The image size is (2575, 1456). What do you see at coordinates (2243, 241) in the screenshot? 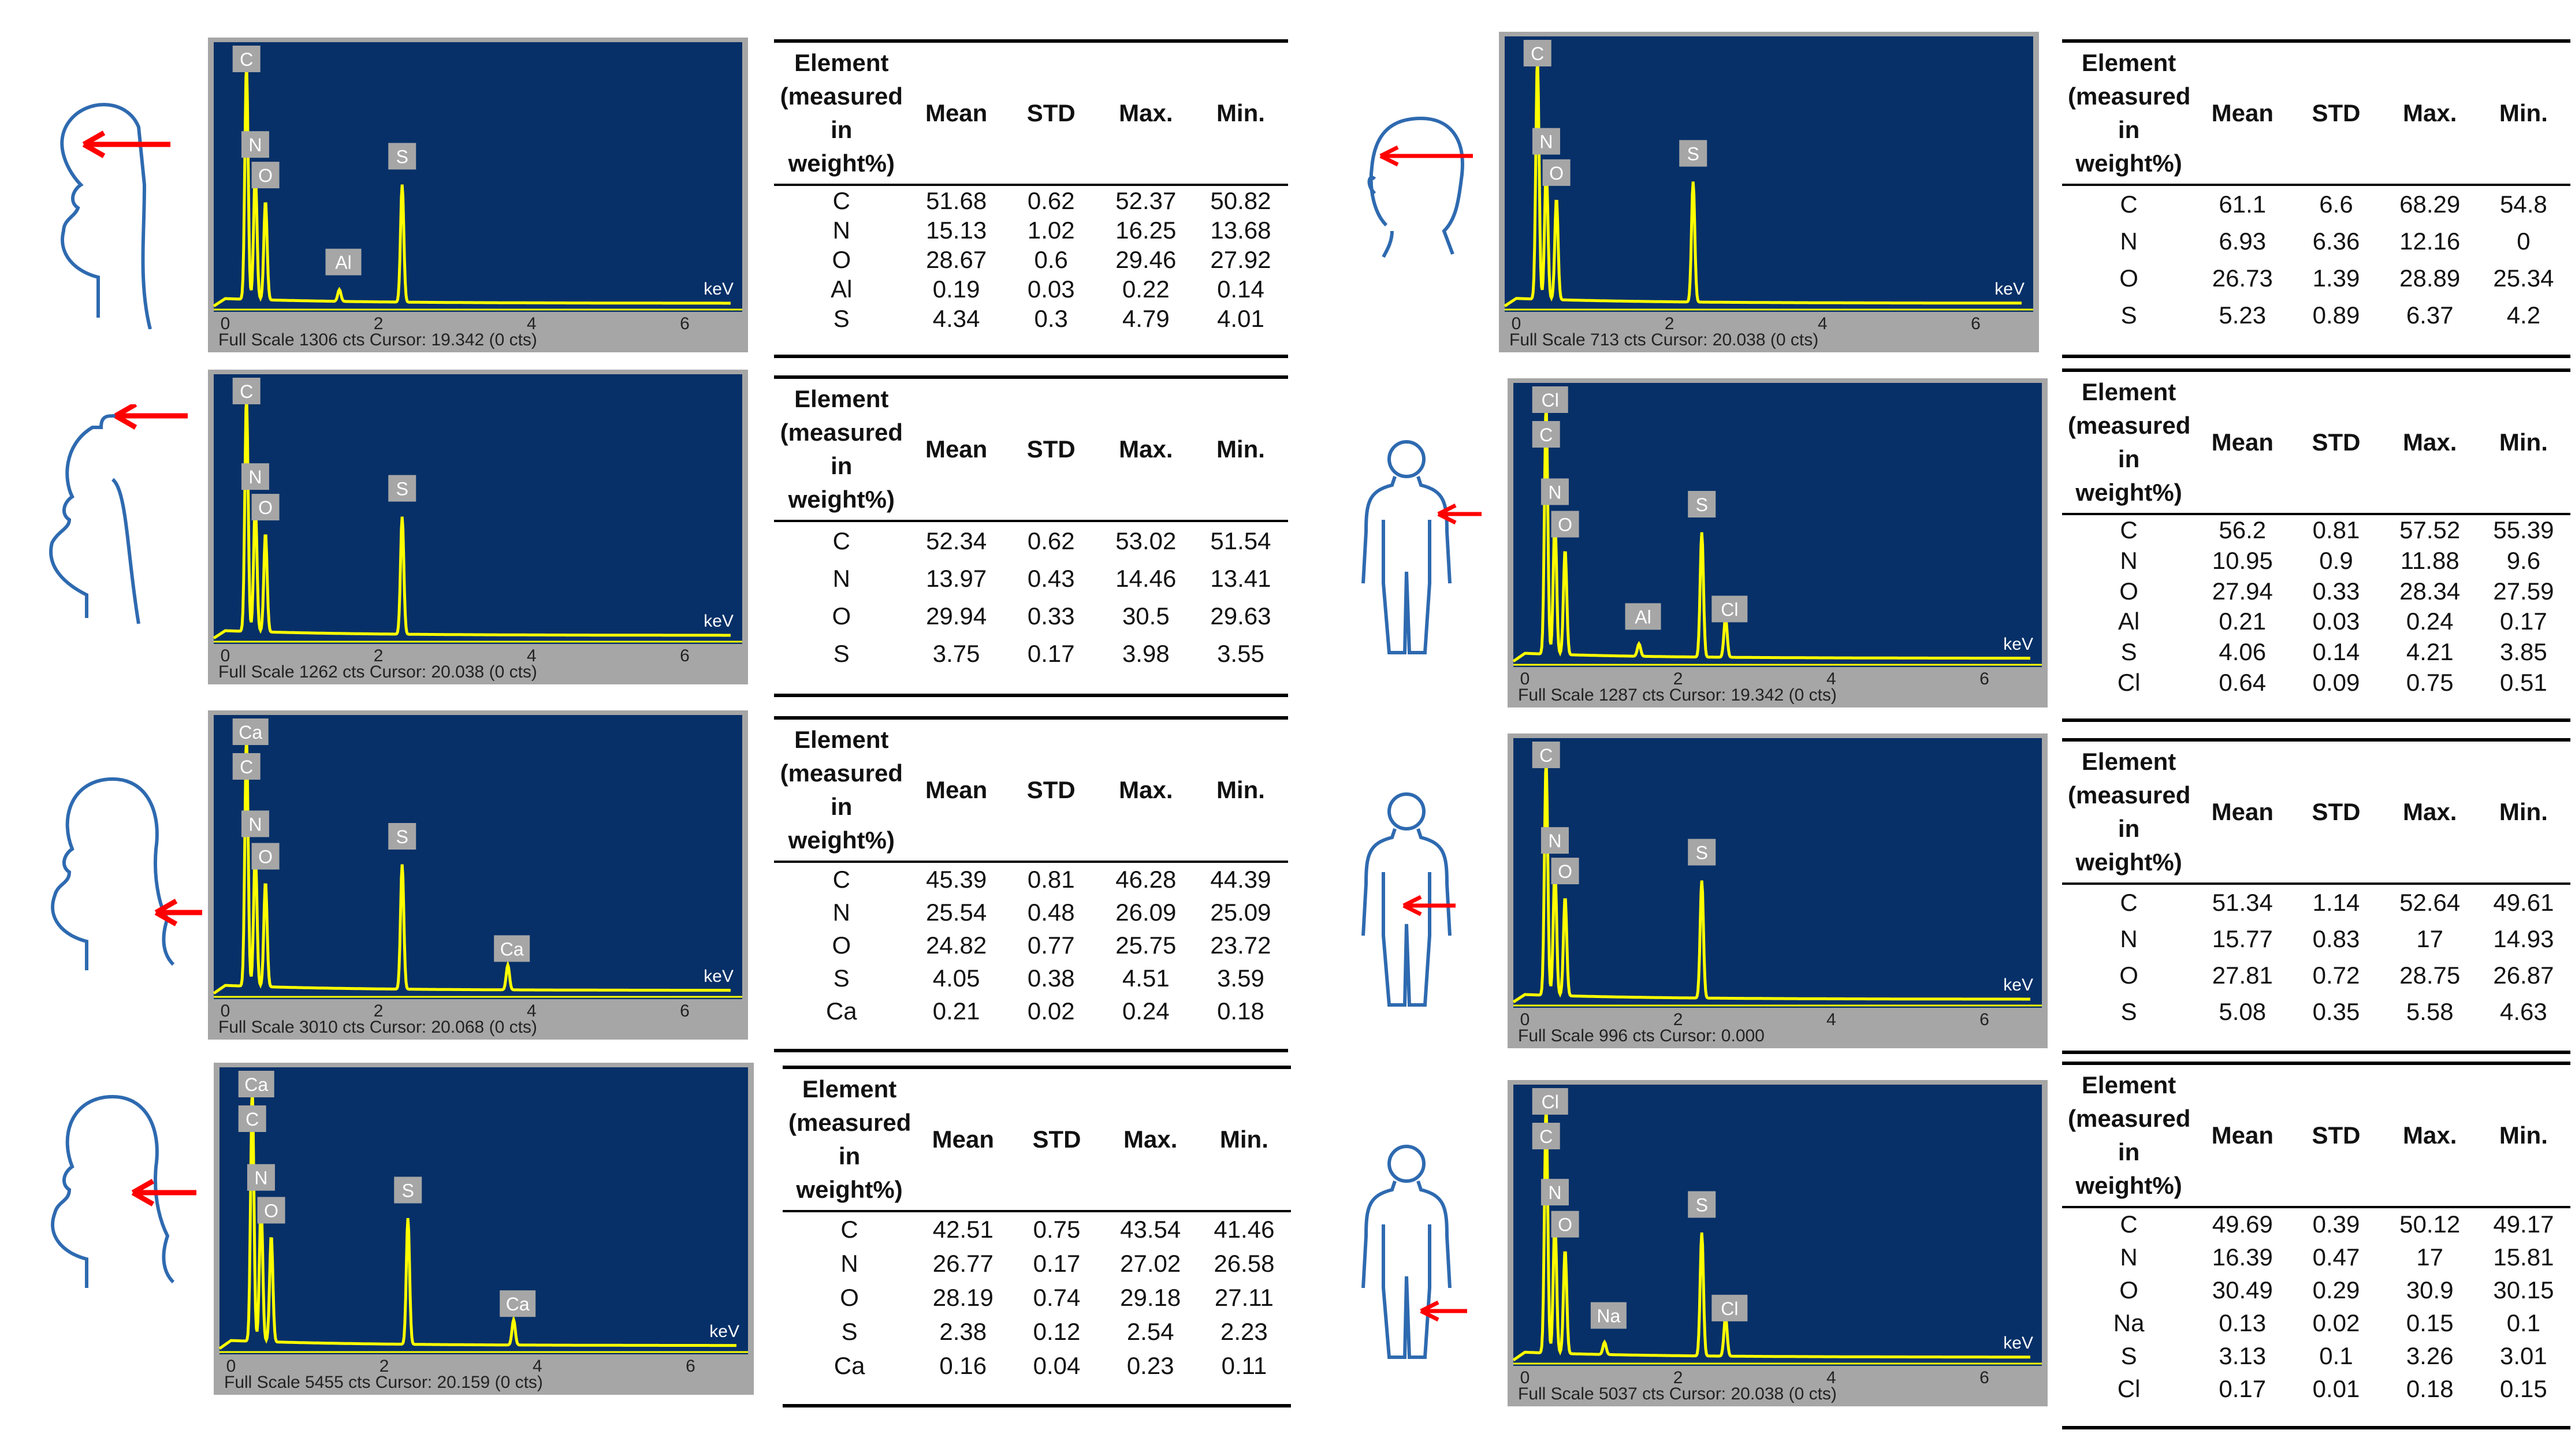
I see `table-cell: 6.93` at bounding box center [2243, 241].